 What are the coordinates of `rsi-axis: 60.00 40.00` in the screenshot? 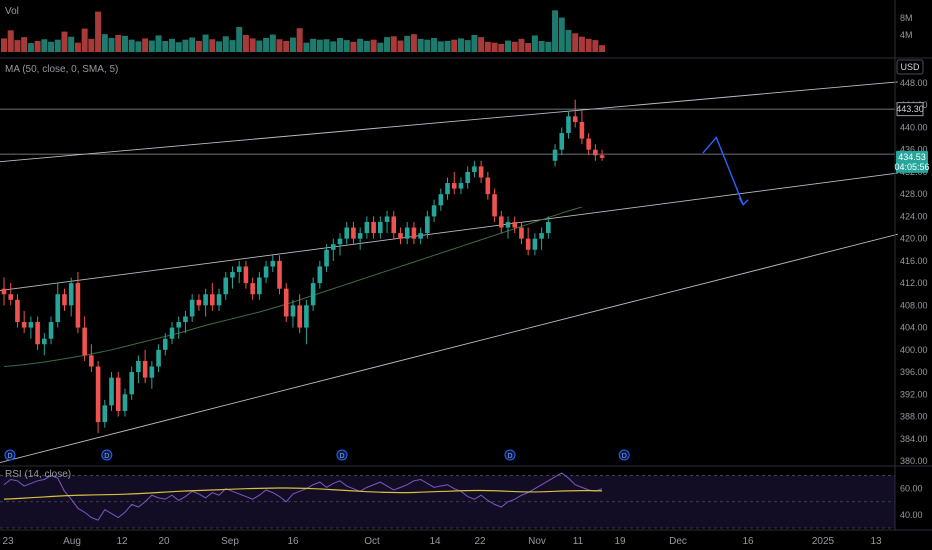 It's located at (911, 502).